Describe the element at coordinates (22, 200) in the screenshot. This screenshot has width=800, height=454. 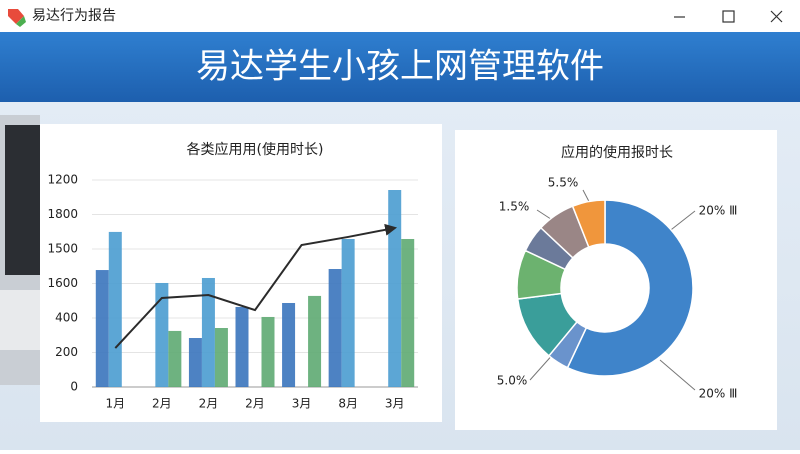
I see `laptop-screen` at that location.